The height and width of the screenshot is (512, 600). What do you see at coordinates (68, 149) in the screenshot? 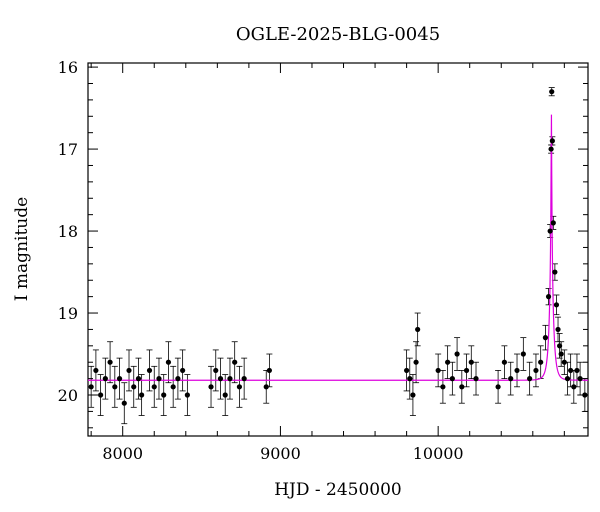
I see `y-tick-label: 17` at bounding box center [68, 149].